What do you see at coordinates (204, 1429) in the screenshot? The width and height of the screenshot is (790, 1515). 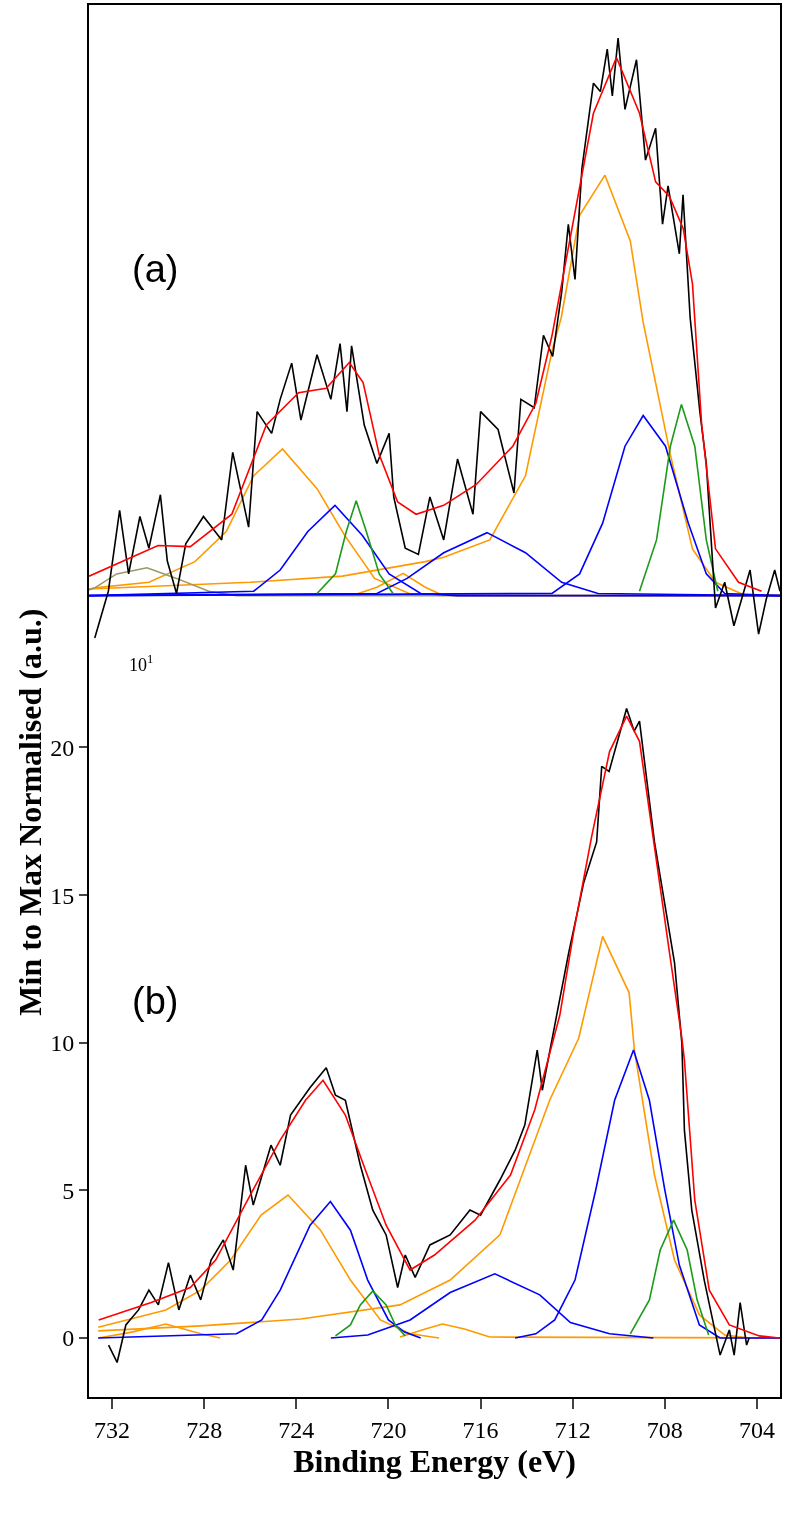 I see `x-tick-label: 728` at bounding box center [204, 1429].